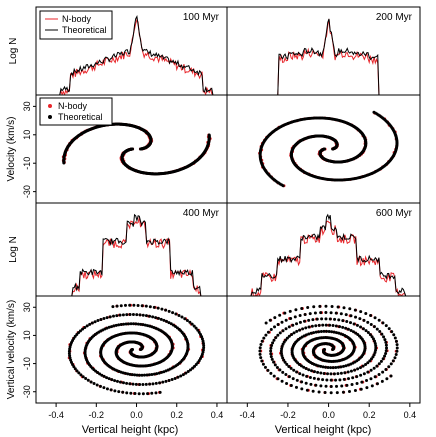 The image size is (436, 437). Describe the element at coordinates (176, 415) in the screenshot. I see `x-tick-label: 0.2` at that location.